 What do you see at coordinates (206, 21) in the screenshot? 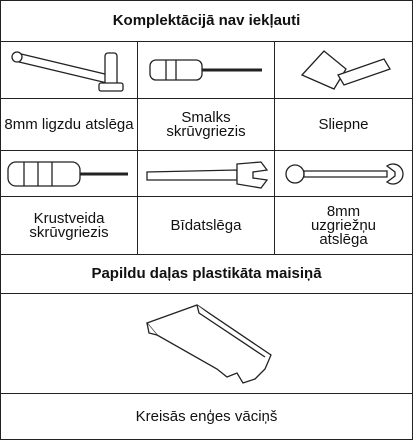
I see `header: Komplektācijā nav iekļauti` at bounding box center [206, 21].